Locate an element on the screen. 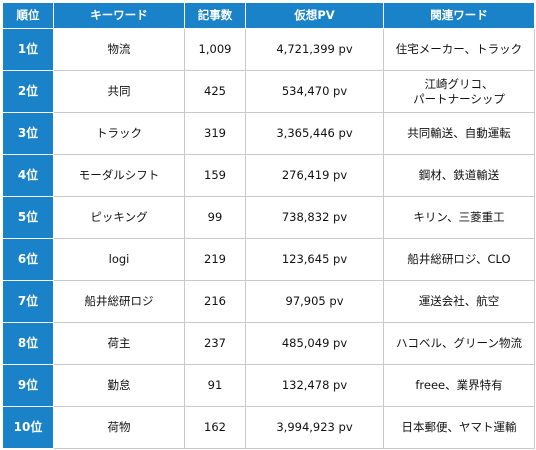 The width and height of the screenshot is (536, 450). article-count-cell: 219 is located at coordinates (215, 259).